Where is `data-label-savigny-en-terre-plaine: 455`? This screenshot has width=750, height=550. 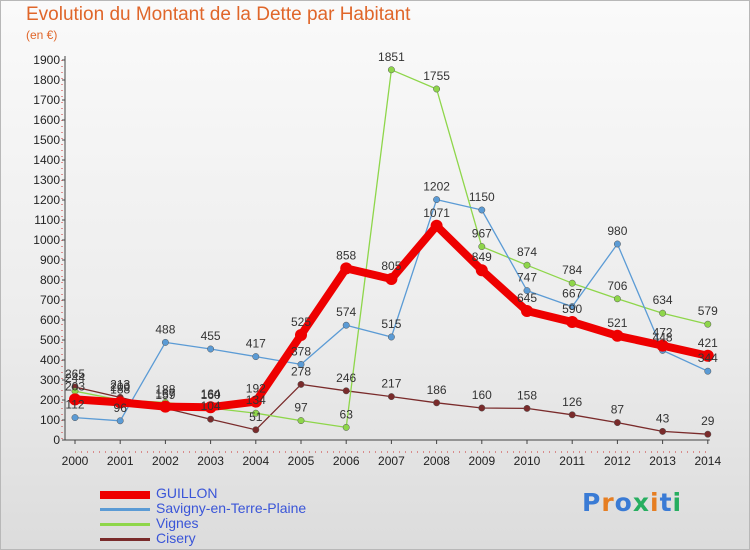
data-label-savigny-en-terre-plaine: 455 is located at coordinates (211, 336).